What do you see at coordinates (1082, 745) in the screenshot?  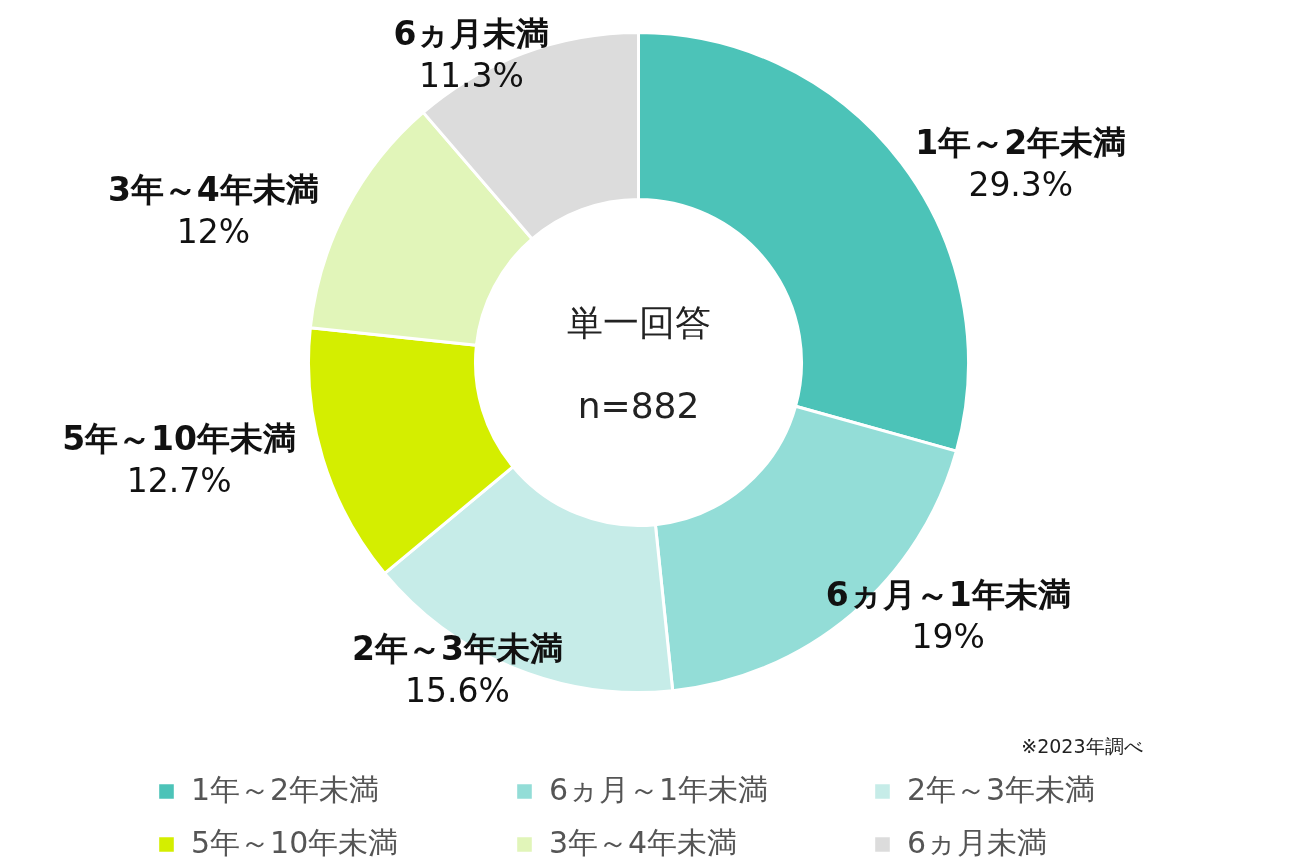 I see `text: ※2023年調べ` at bounding box center [1082, 745].